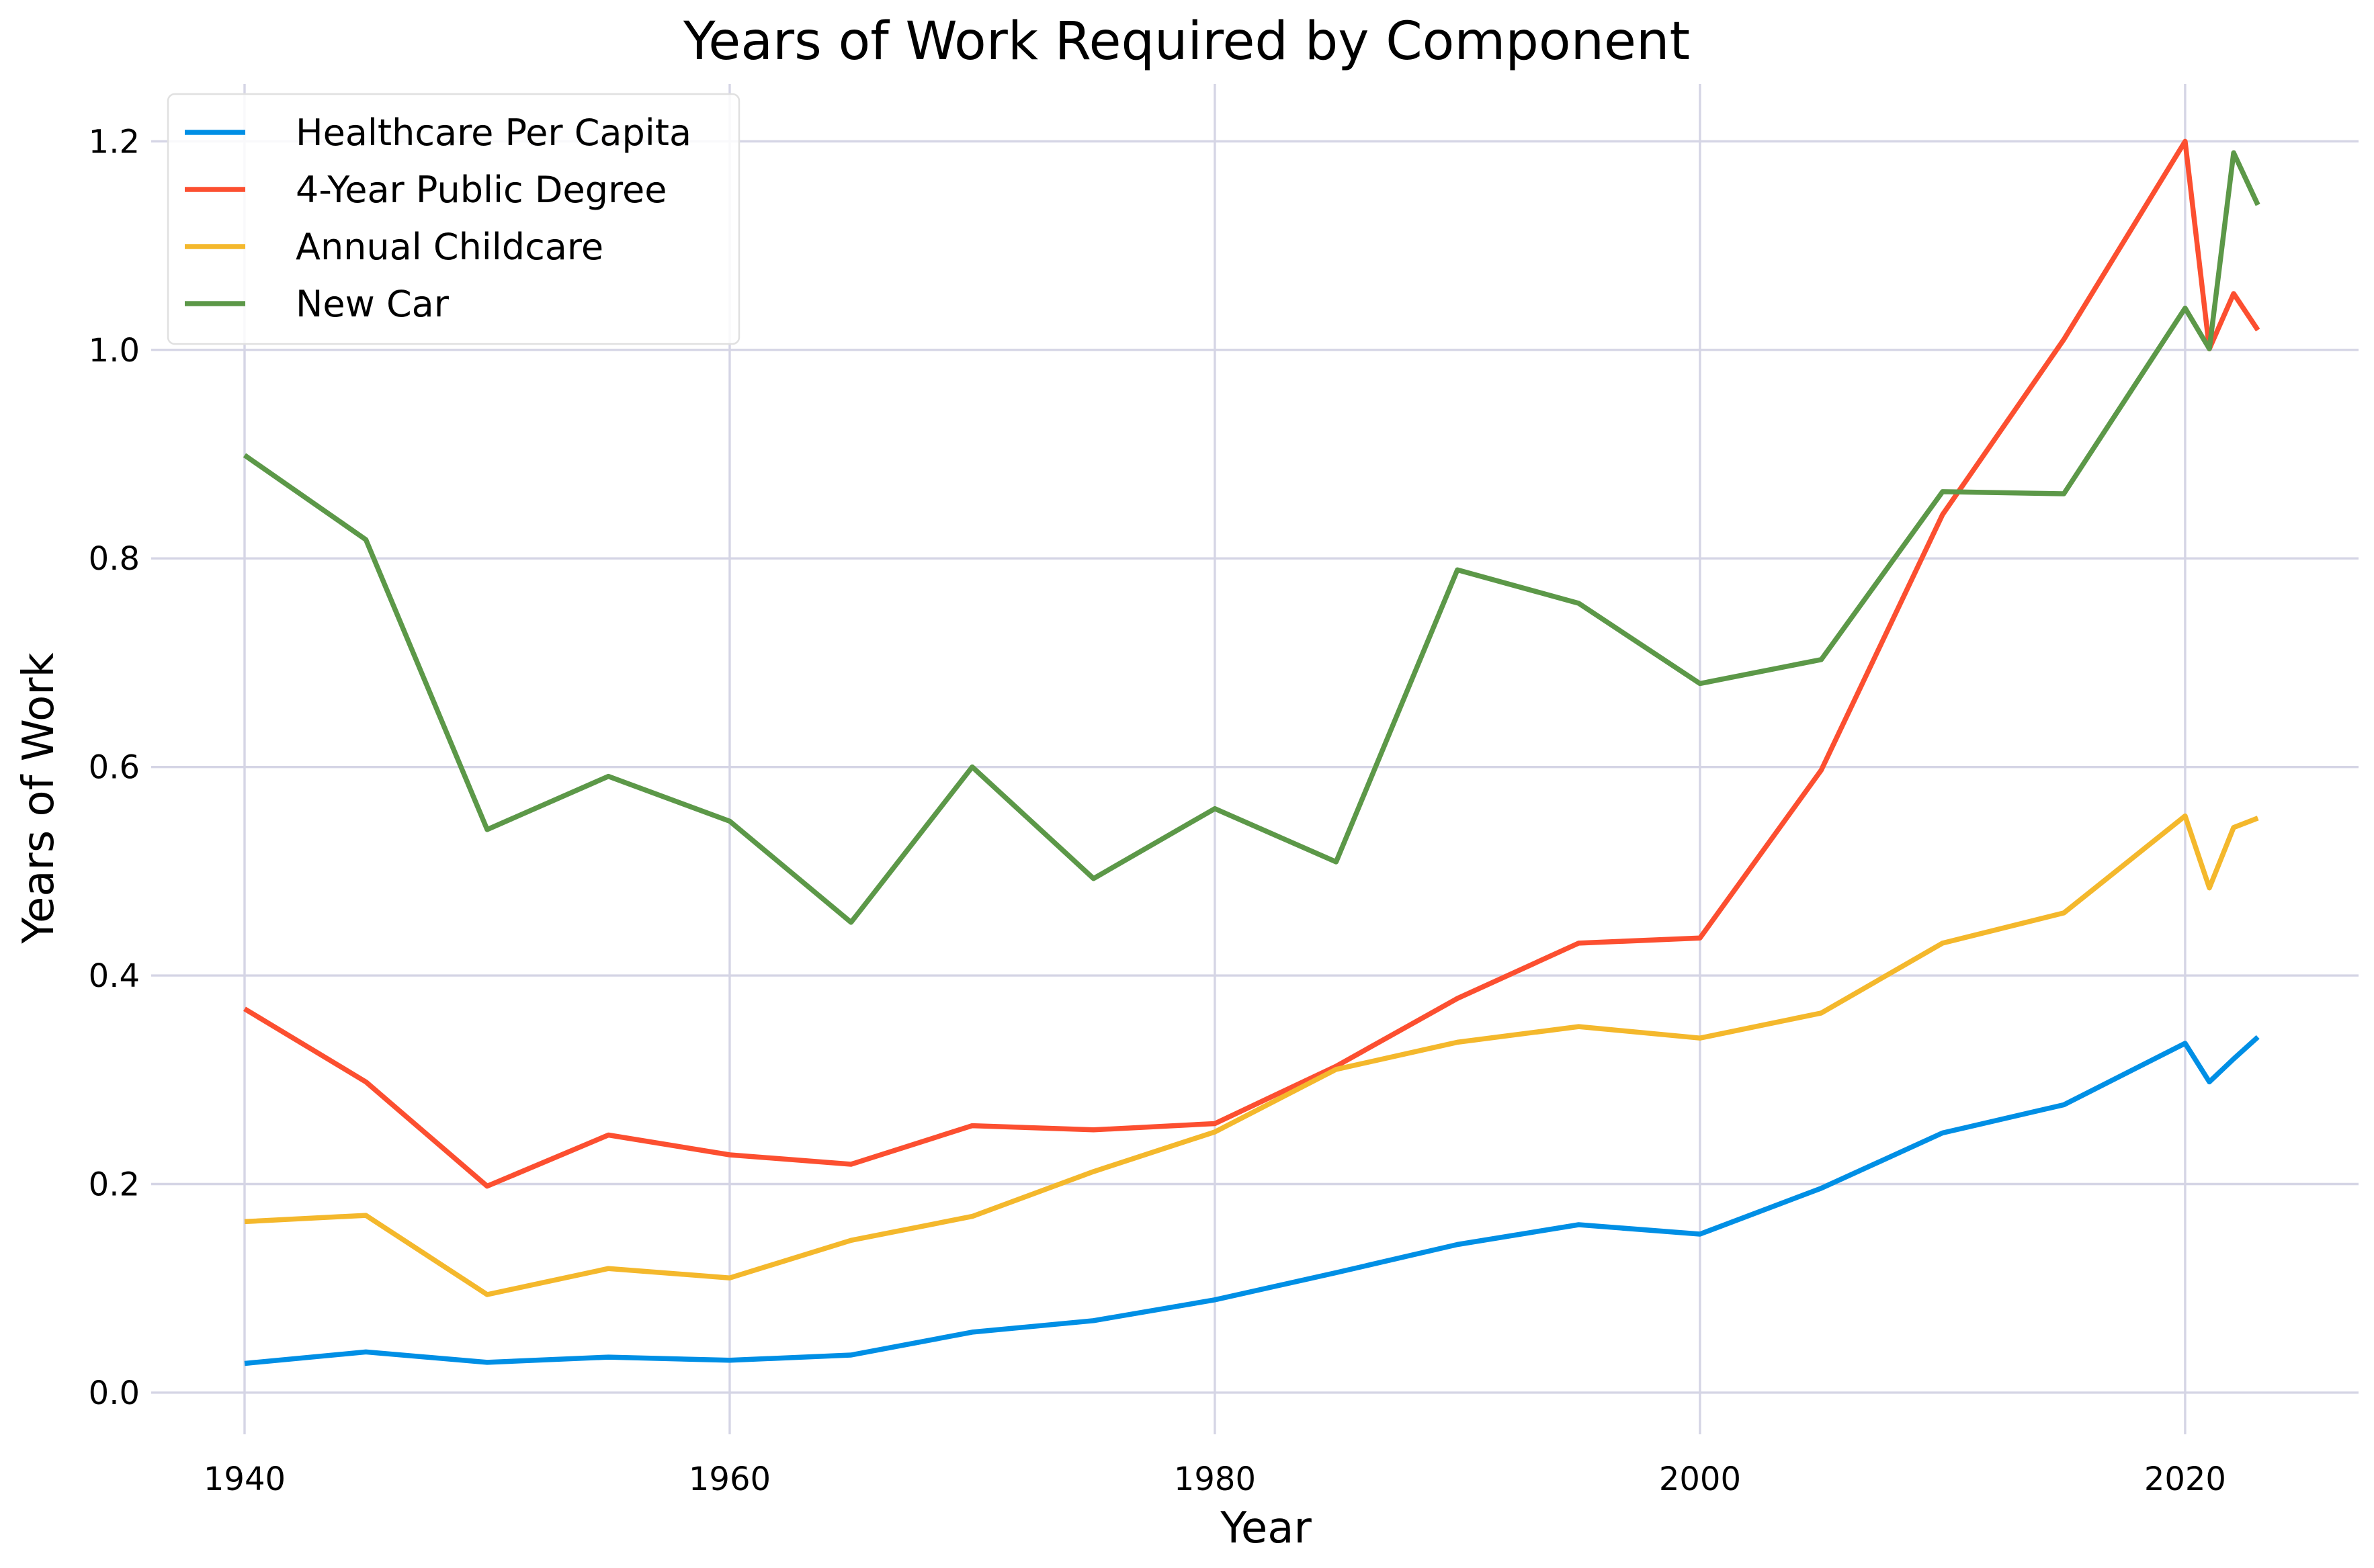  I want to click on y-tick-label: 0.2, so click(114, 1184).